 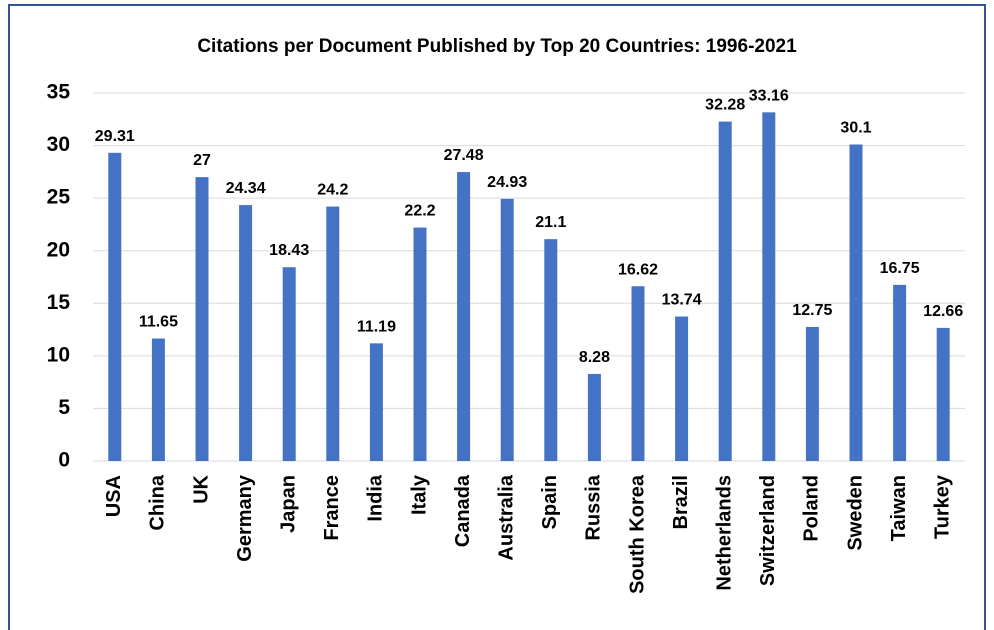 I want to click on x-tick-label: Brazil, so click(x=681, y=502).